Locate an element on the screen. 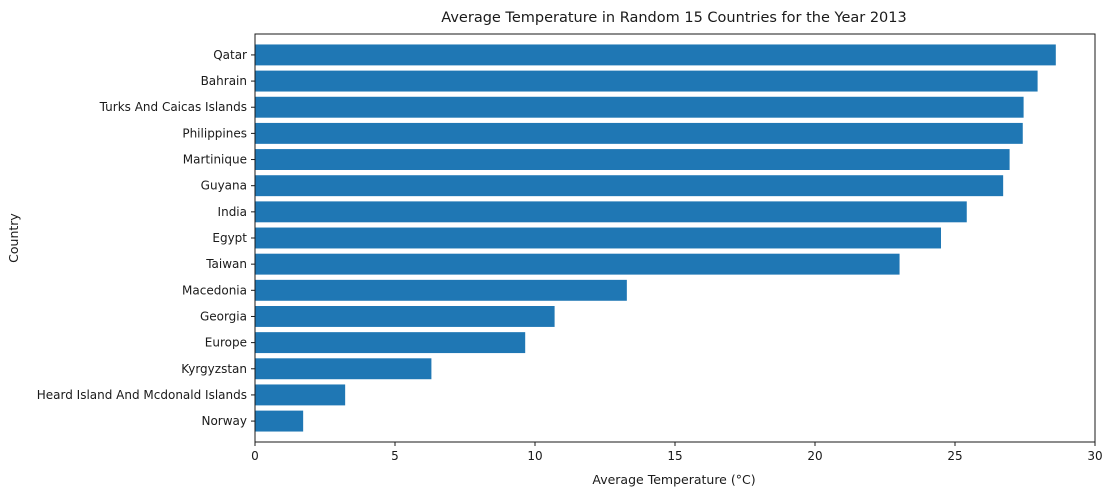  x-tick-label: 10 is located at coordinates (534, 456).